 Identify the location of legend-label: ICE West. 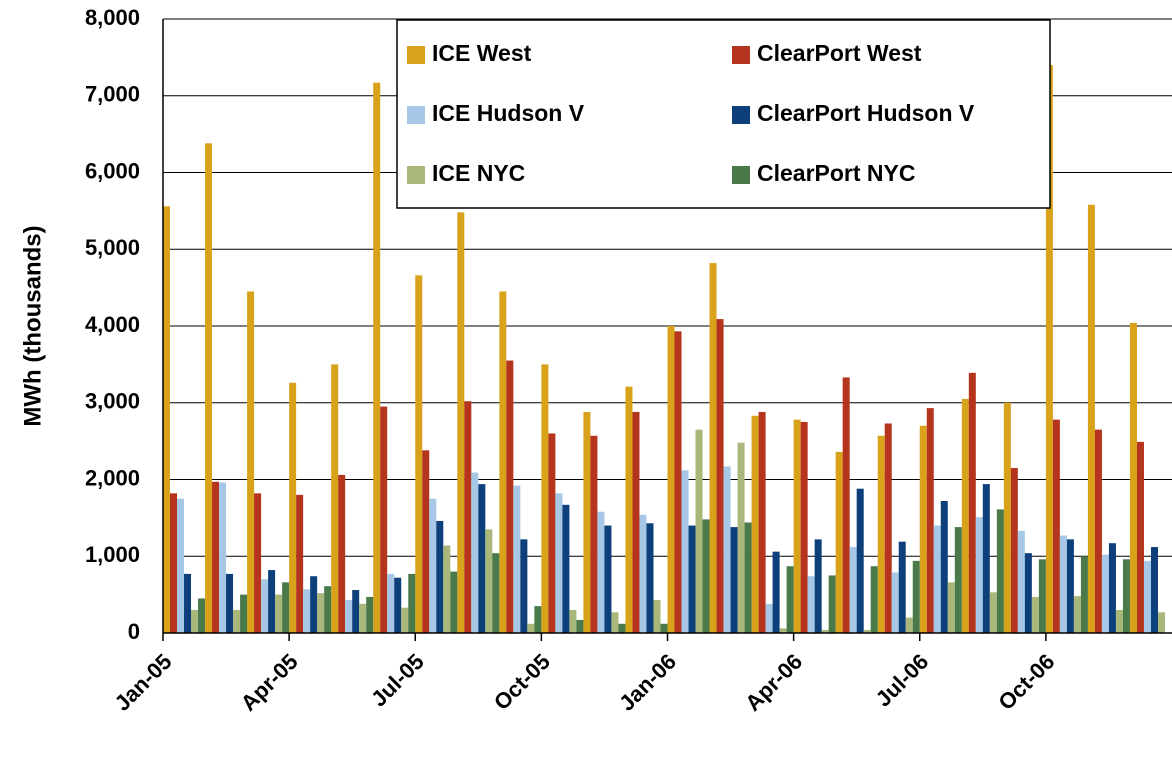
(482, 53).